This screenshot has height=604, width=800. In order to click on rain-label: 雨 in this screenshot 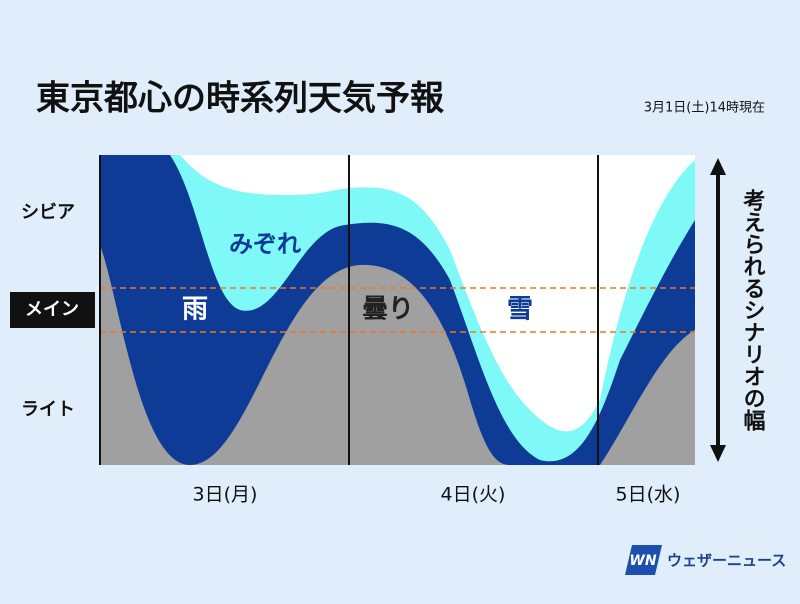, I will do `click(195, 310)`.